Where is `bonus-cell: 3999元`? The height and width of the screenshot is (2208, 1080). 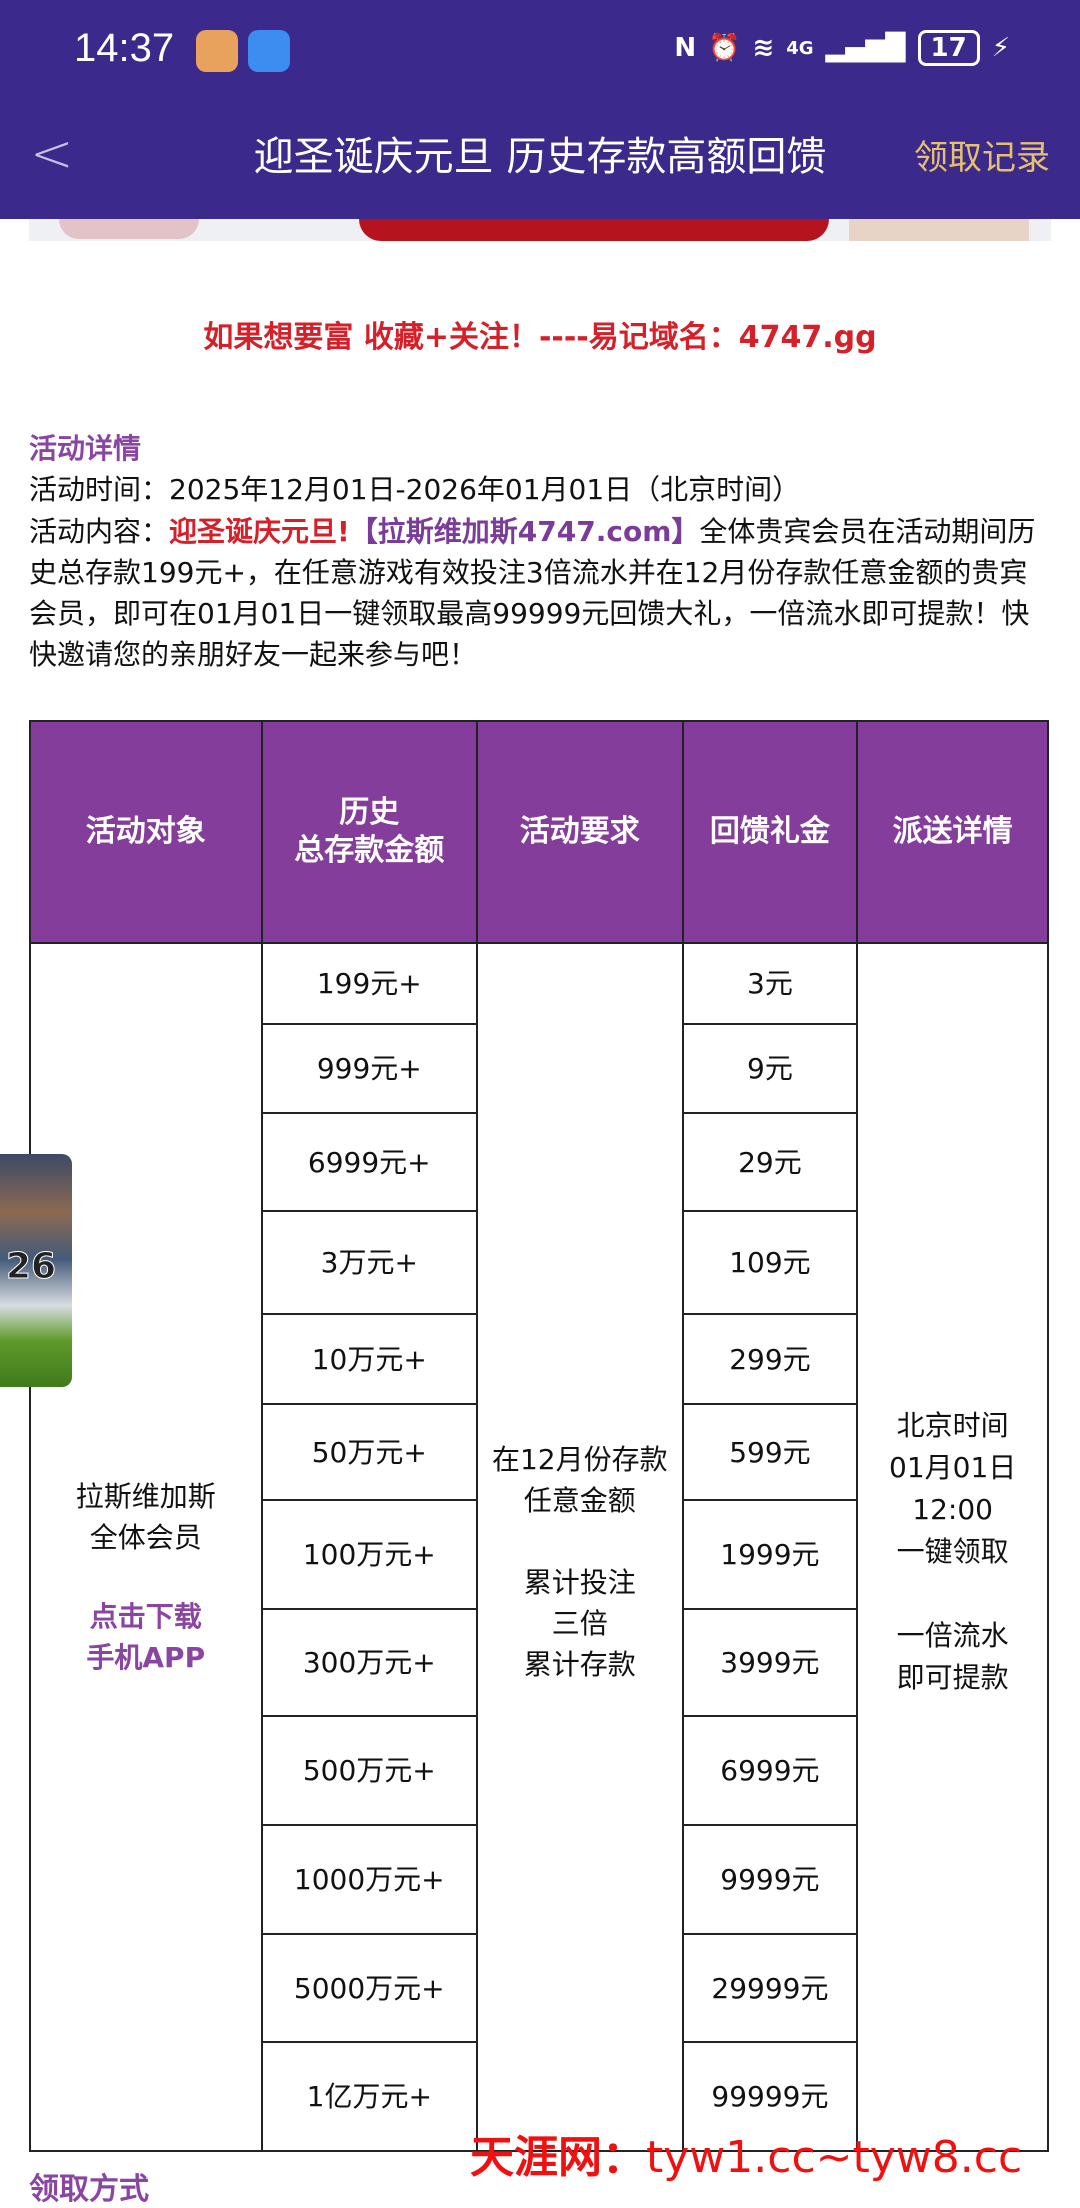 bonus-cell: 3999元 is located at coordinates (770, 1662).